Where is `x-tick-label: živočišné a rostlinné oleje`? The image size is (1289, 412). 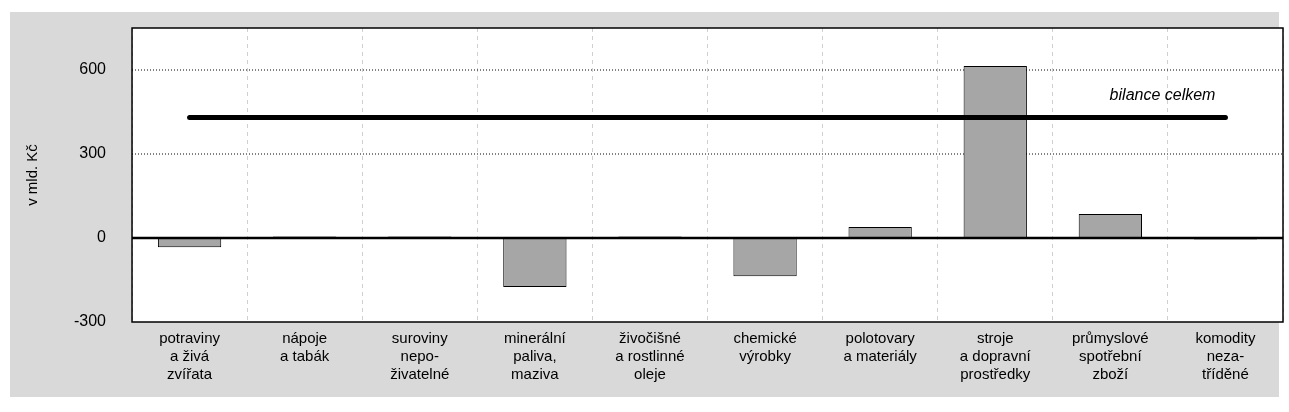
x-tick-label: živočišné a rostlinné oleje is located at coordinates (650, 356).